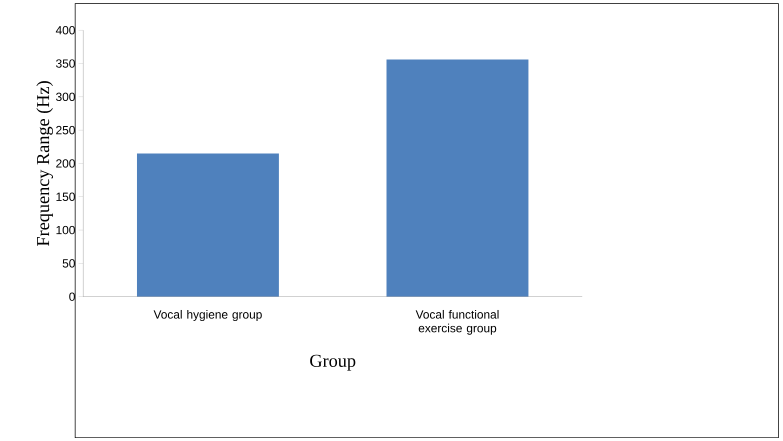 This screenshot has width=783, height=441. Describe the element at coordinates (65, 96) in the screenshot. I see `y-tick-label: 300` at that location.